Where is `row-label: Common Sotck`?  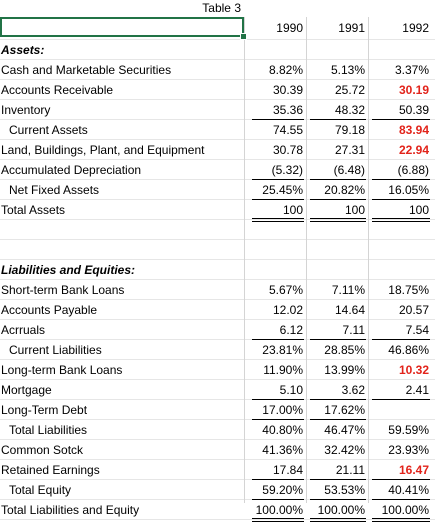
row-label: Common Sotck is located at coordinates (42, 450).